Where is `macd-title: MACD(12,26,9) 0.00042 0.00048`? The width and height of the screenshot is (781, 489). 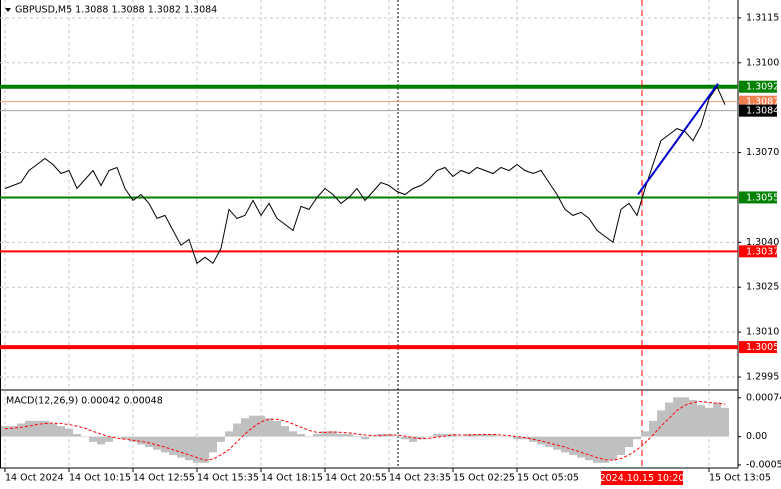
macd-title: MACD(12,26,9) 0.00042 0.00048 is located at coordinates (84, 401).